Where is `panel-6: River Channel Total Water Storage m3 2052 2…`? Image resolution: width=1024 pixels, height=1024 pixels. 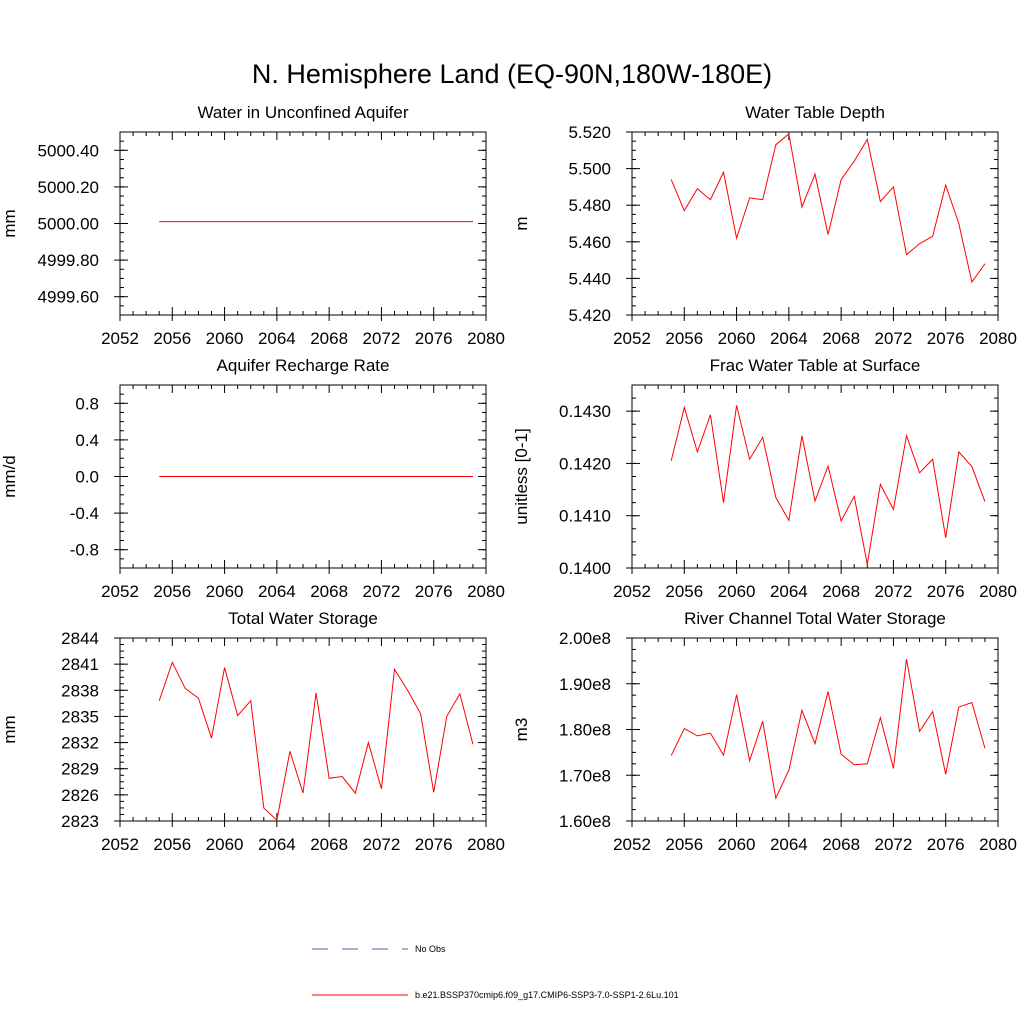
panel-6: River Channel Total Water Storage m3 2052 2… is located at coordinates (764, 731).